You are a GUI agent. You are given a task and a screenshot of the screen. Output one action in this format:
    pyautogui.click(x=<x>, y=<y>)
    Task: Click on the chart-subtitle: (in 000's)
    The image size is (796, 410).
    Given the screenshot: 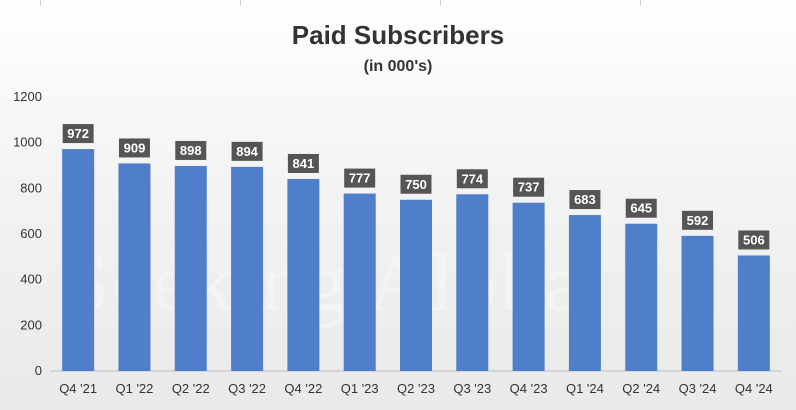 What is the action you would take?
    pyautogui.click(x=398, y=66)
    